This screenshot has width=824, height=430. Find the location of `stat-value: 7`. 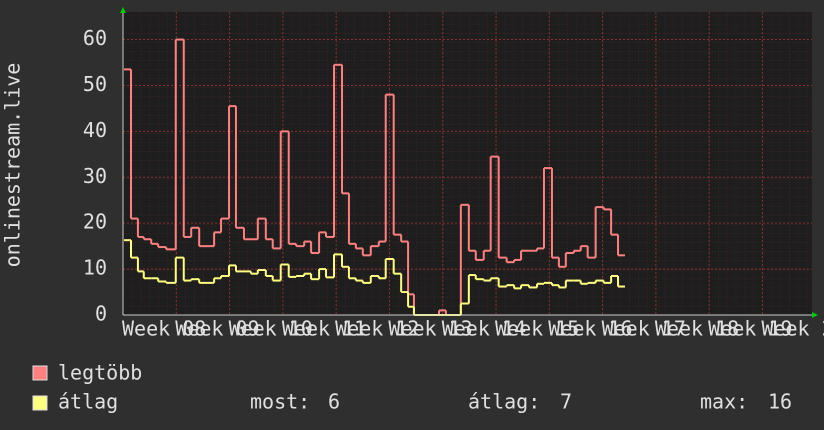

stat-value: 7 is located at coordinates (566, 402).